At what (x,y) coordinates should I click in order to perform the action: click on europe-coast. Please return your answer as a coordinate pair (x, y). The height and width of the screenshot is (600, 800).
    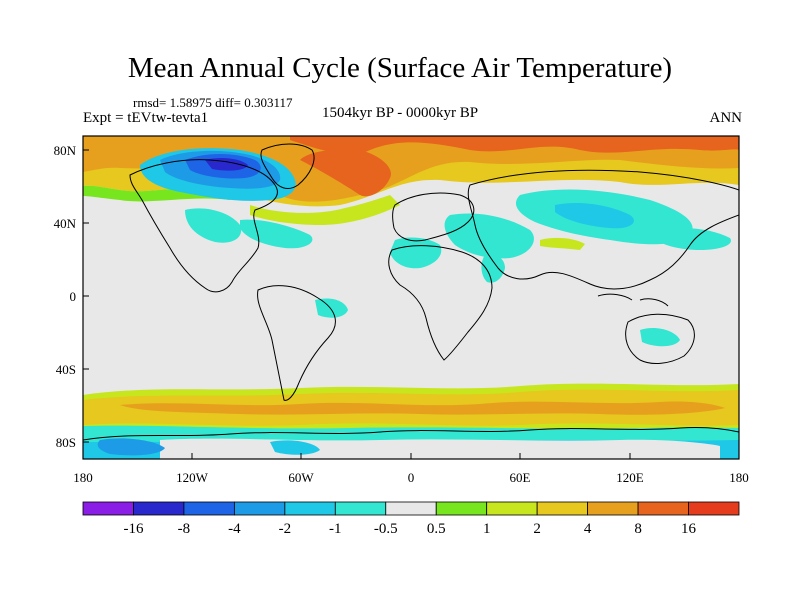
    Looking at the image, I should click on (433, 217).